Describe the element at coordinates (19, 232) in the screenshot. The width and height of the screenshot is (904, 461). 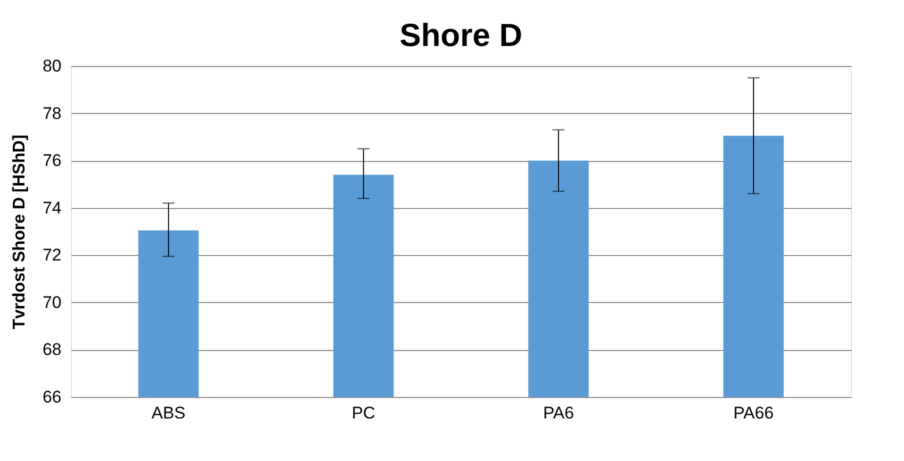
I see `y-axis-title: Tvrdost Shore D [HShD]` at that location.